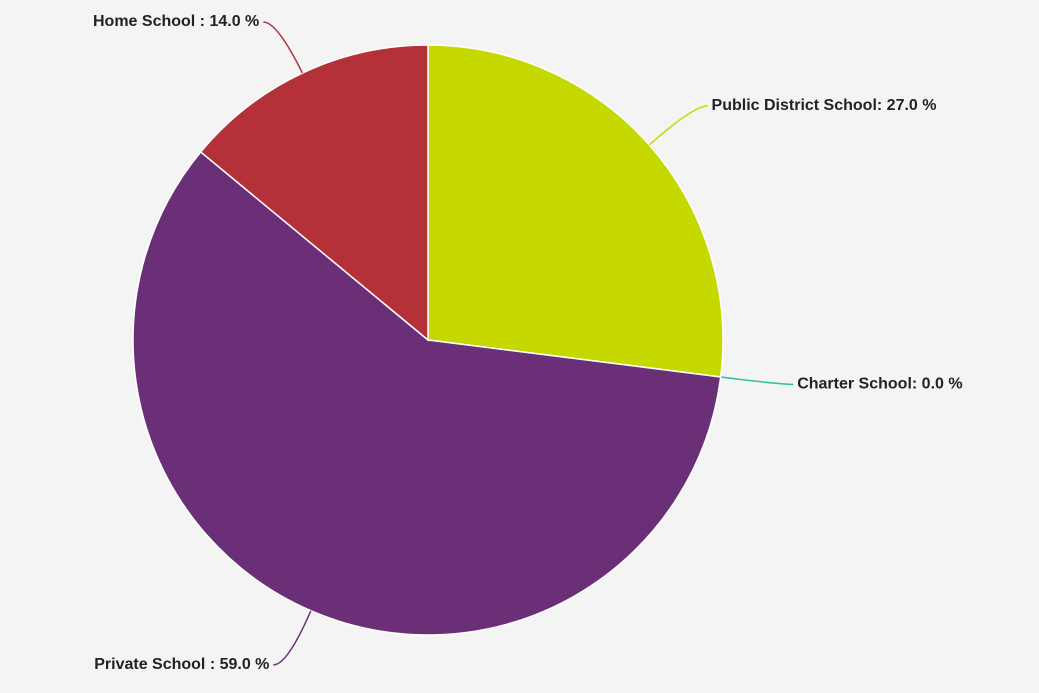 Image resolution: width=1039 pixels, height=693 pixels. What do you see at coordinates (181, 664) in the screenshot?
I see `data-label: Private School : 59.0 %` at bounding box center [181, 664].